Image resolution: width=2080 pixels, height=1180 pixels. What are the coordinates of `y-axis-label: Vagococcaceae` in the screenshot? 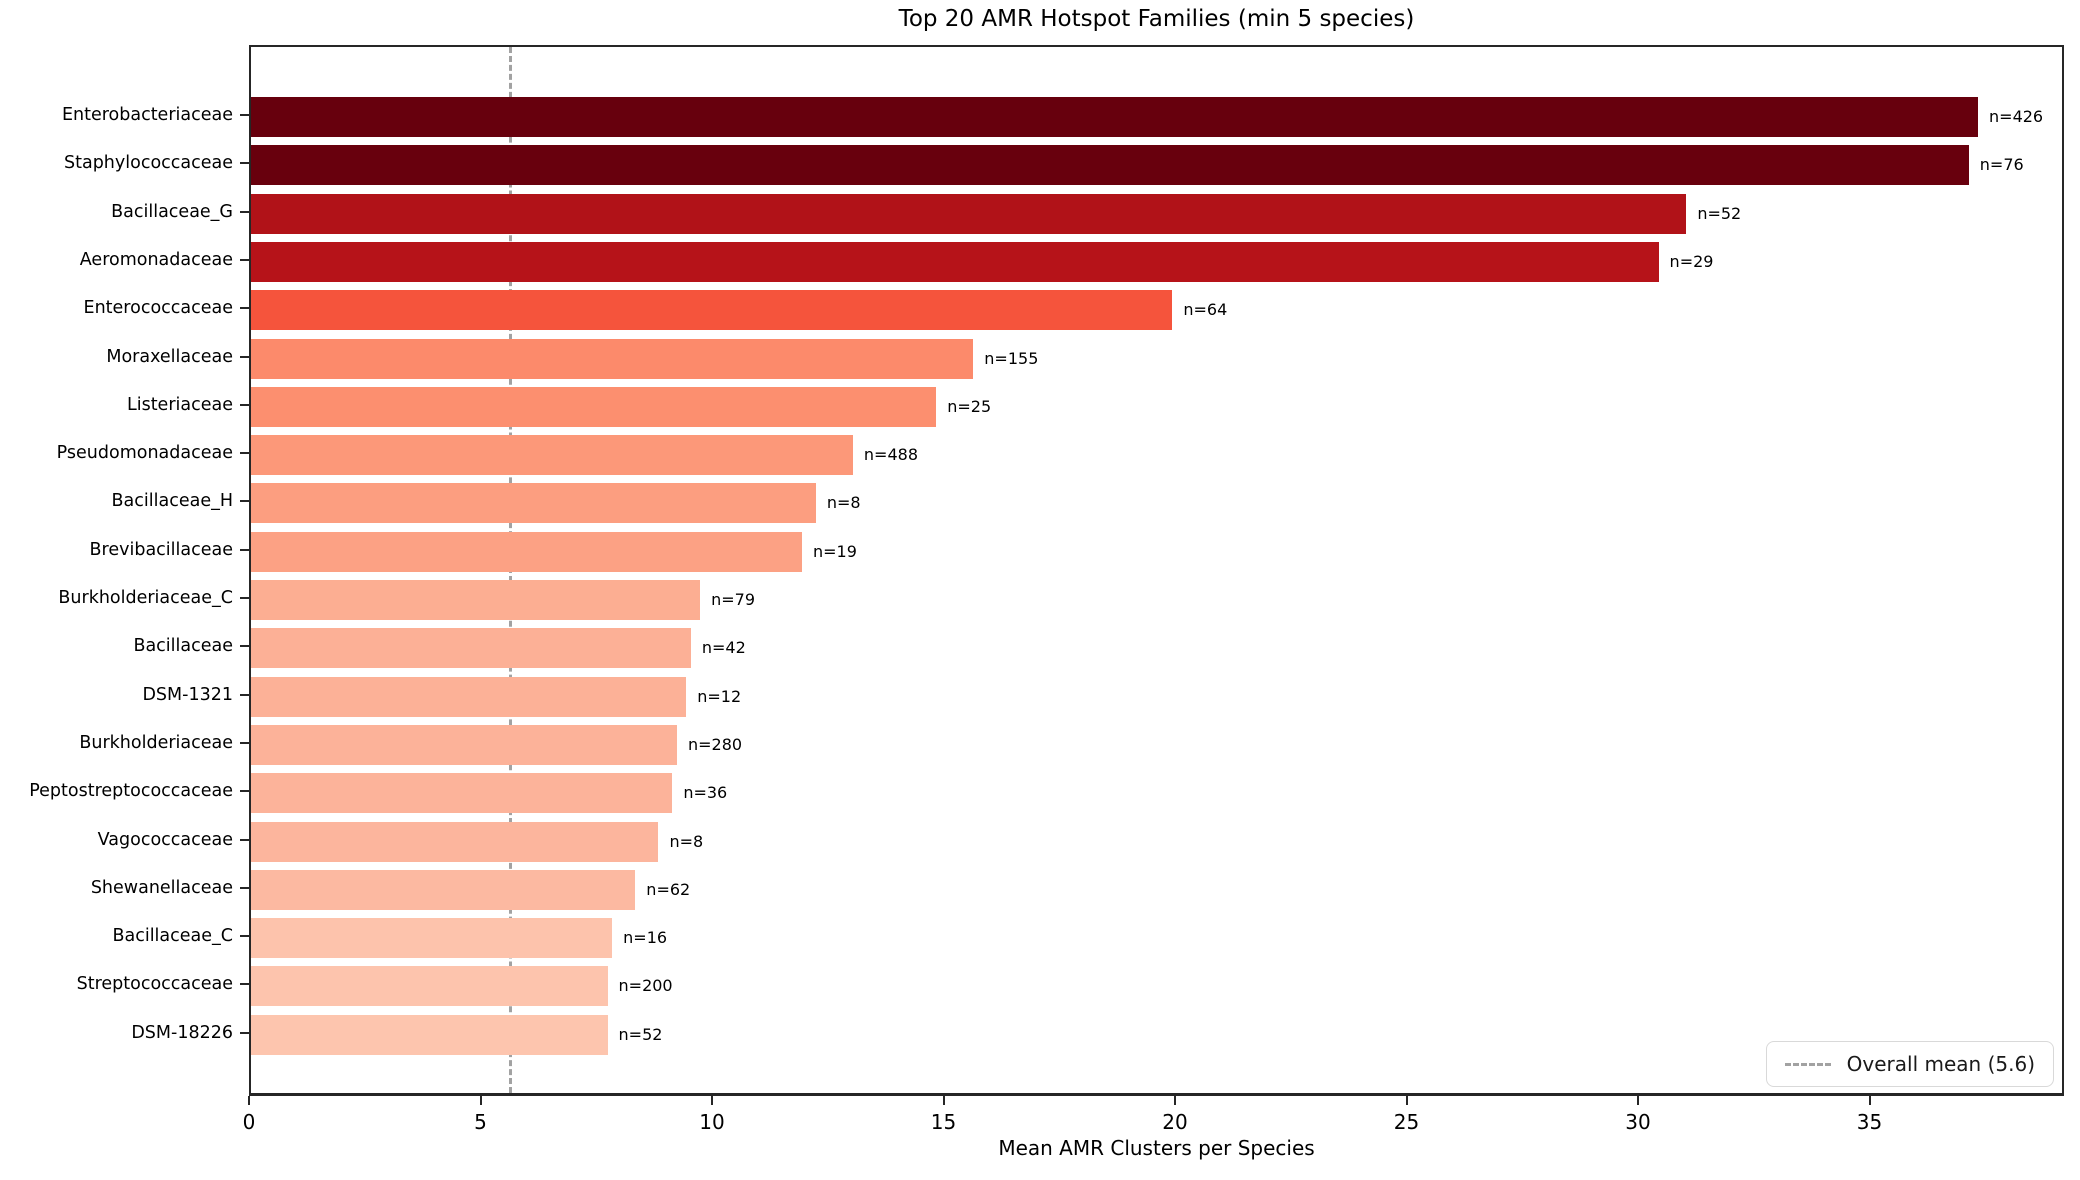 It's located at (165, 839).